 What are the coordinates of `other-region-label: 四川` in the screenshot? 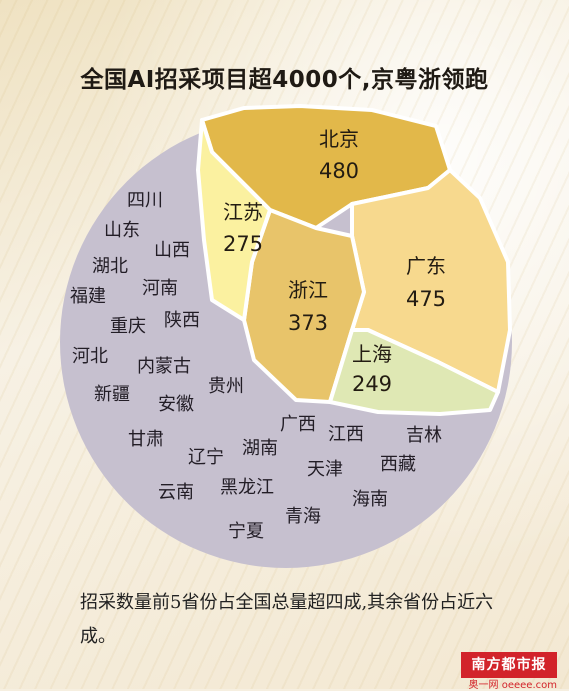 It's located at (145, 200).